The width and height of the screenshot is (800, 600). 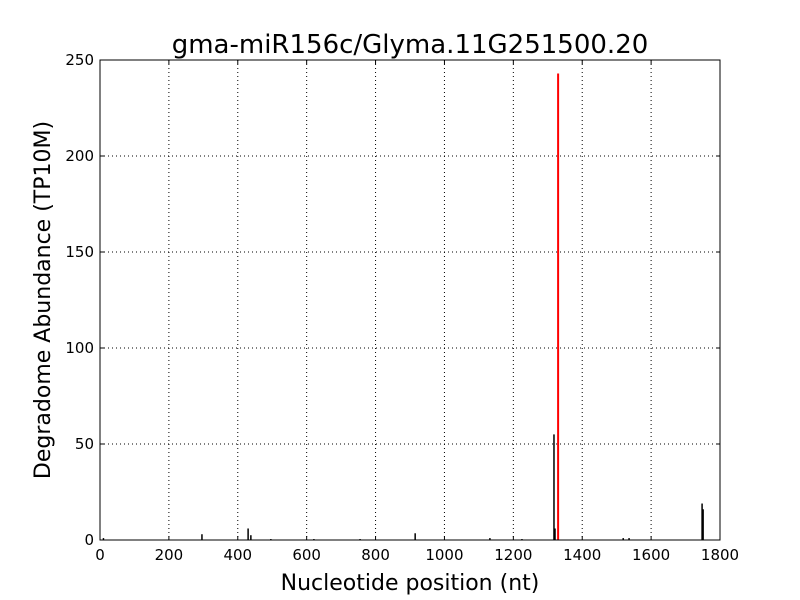 I want to click on y-tick-label: 50, so click(x=84, y=444).